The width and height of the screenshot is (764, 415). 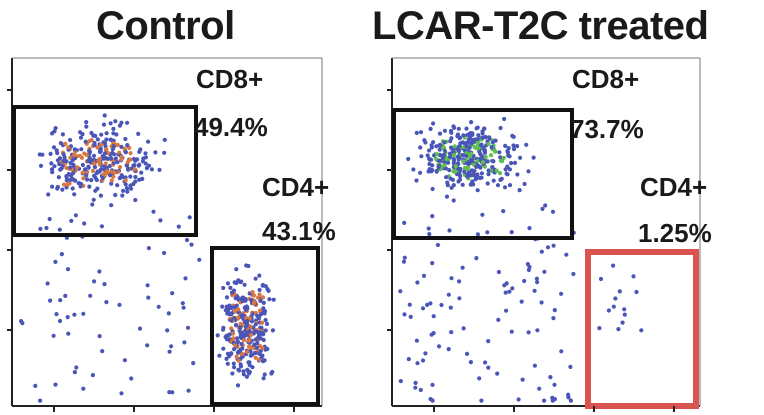 What do you see at coordinates (675, 233) in the screenshot?
I see `treated-cd4-percent: 1.25%` at bounding box center [675, 233].